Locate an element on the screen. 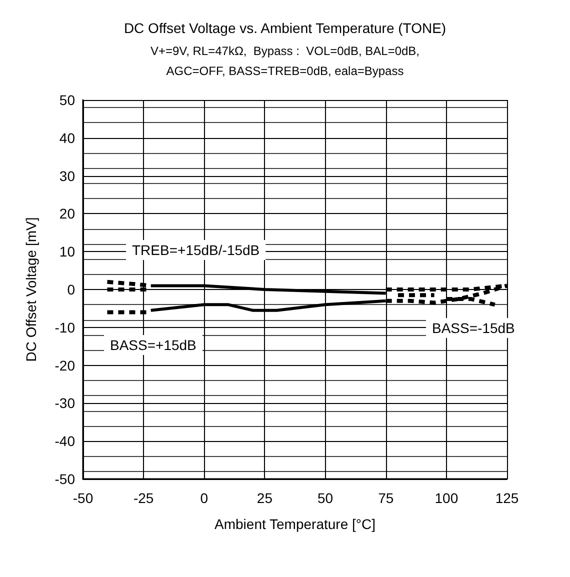 The image size is (570, 577). x-axis-title: Ambient Temperature [°C] is located at coordinates (295, 524).